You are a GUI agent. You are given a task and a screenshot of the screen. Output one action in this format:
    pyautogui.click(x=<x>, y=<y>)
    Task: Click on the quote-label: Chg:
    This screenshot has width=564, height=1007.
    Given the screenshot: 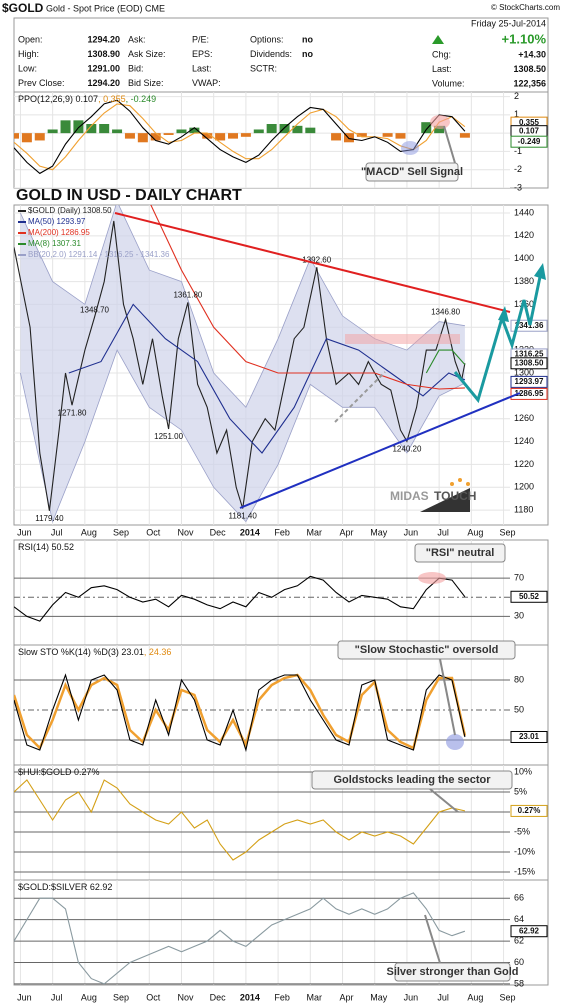 What is the action you would take?
    pyautogui.click(x=441, y=54)
    